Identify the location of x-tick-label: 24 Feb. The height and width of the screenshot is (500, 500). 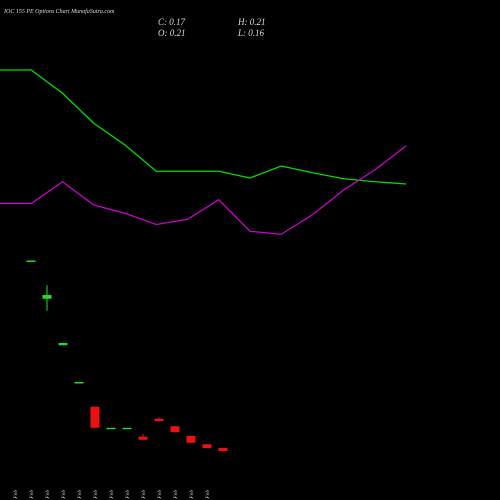
(175, 495).